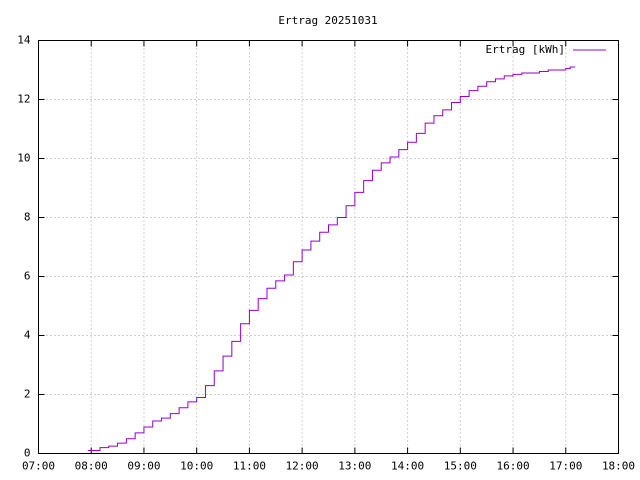 This screenshot has height=480, width=640. I want to click on x-tick-label: 12:00, so click(302, 466).